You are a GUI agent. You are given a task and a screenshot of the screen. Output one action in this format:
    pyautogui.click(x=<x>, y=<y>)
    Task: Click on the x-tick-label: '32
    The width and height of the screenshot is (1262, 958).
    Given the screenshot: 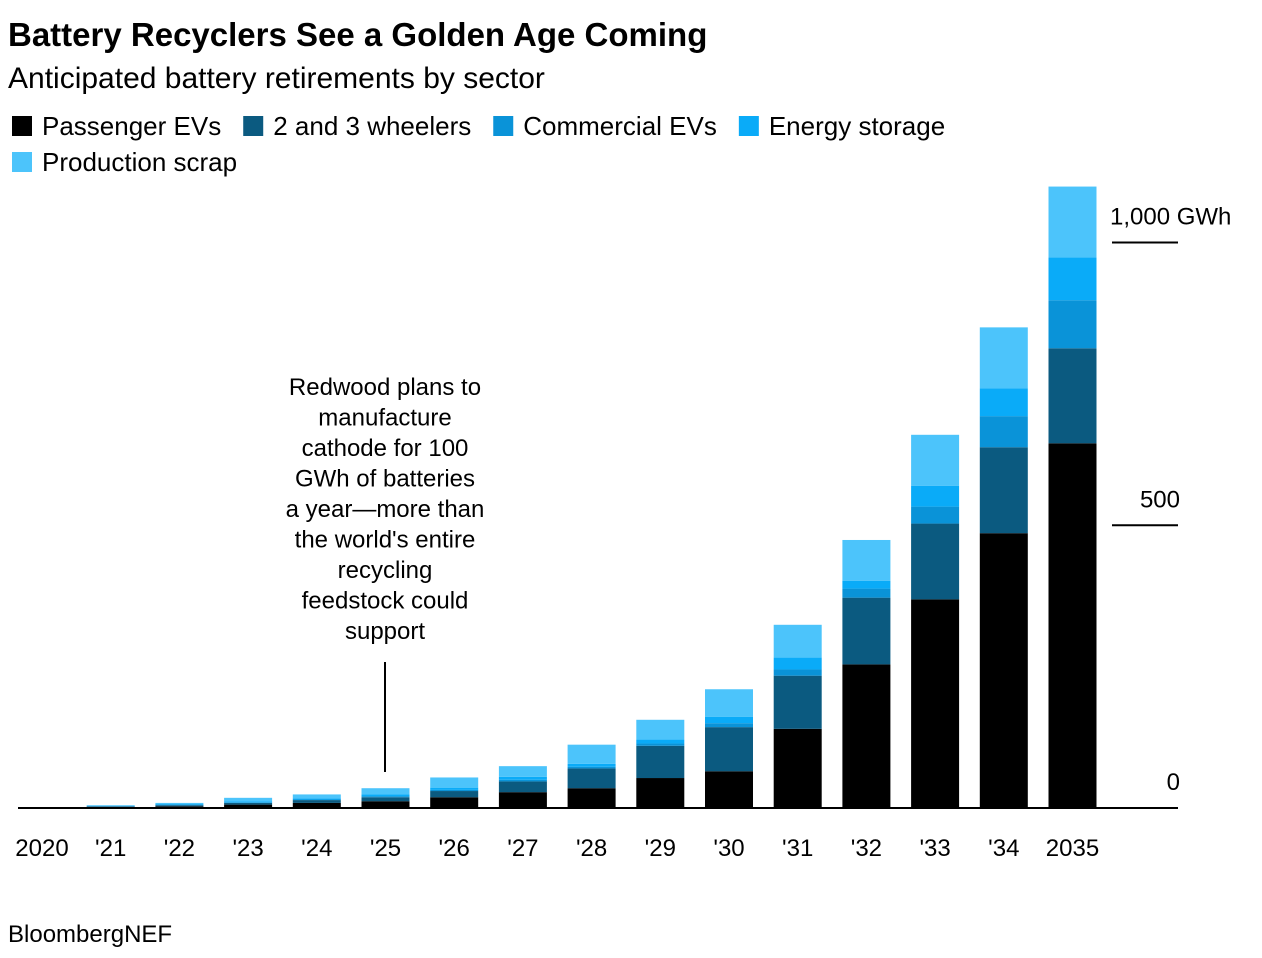 What is the action you would take?
    pyautogui.click(x=866, y=848)
    